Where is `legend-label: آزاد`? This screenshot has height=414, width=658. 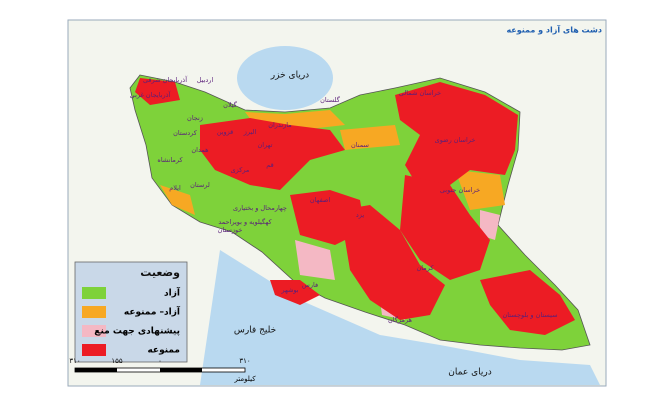
legend-label: آزاد is located at coordinates (172, 293).